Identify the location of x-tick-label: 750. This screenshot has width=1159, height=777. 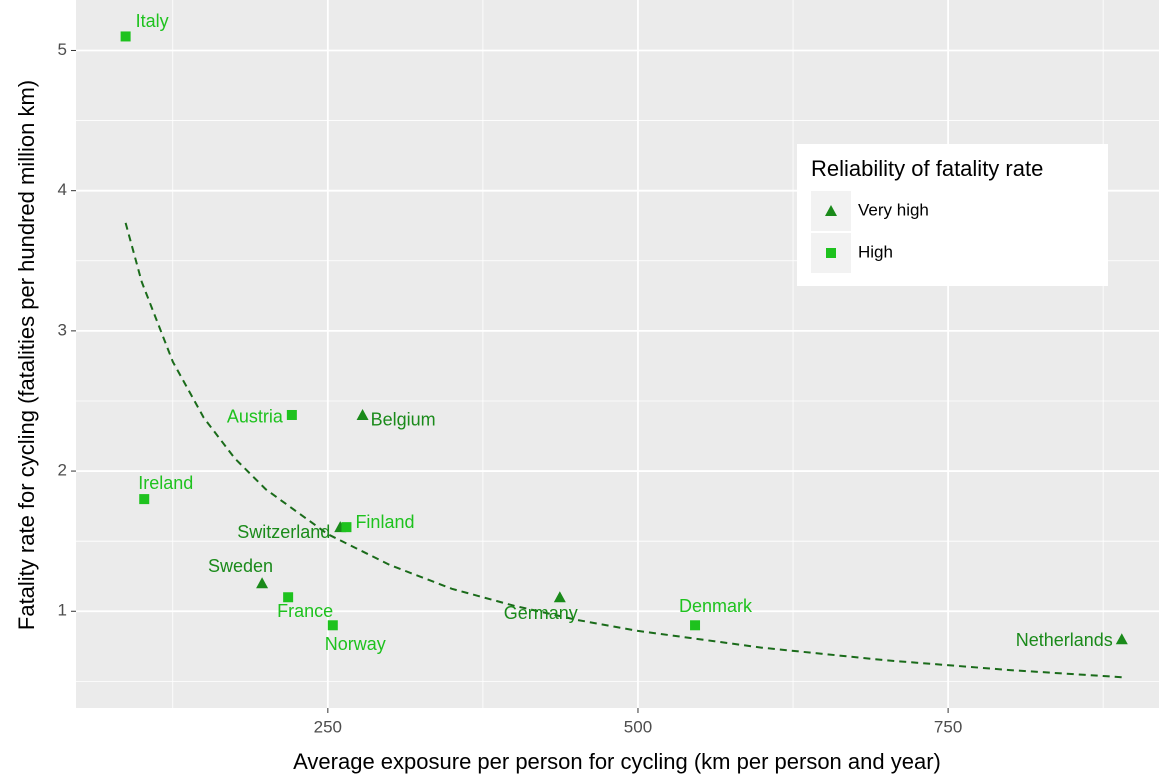
(948, 726).